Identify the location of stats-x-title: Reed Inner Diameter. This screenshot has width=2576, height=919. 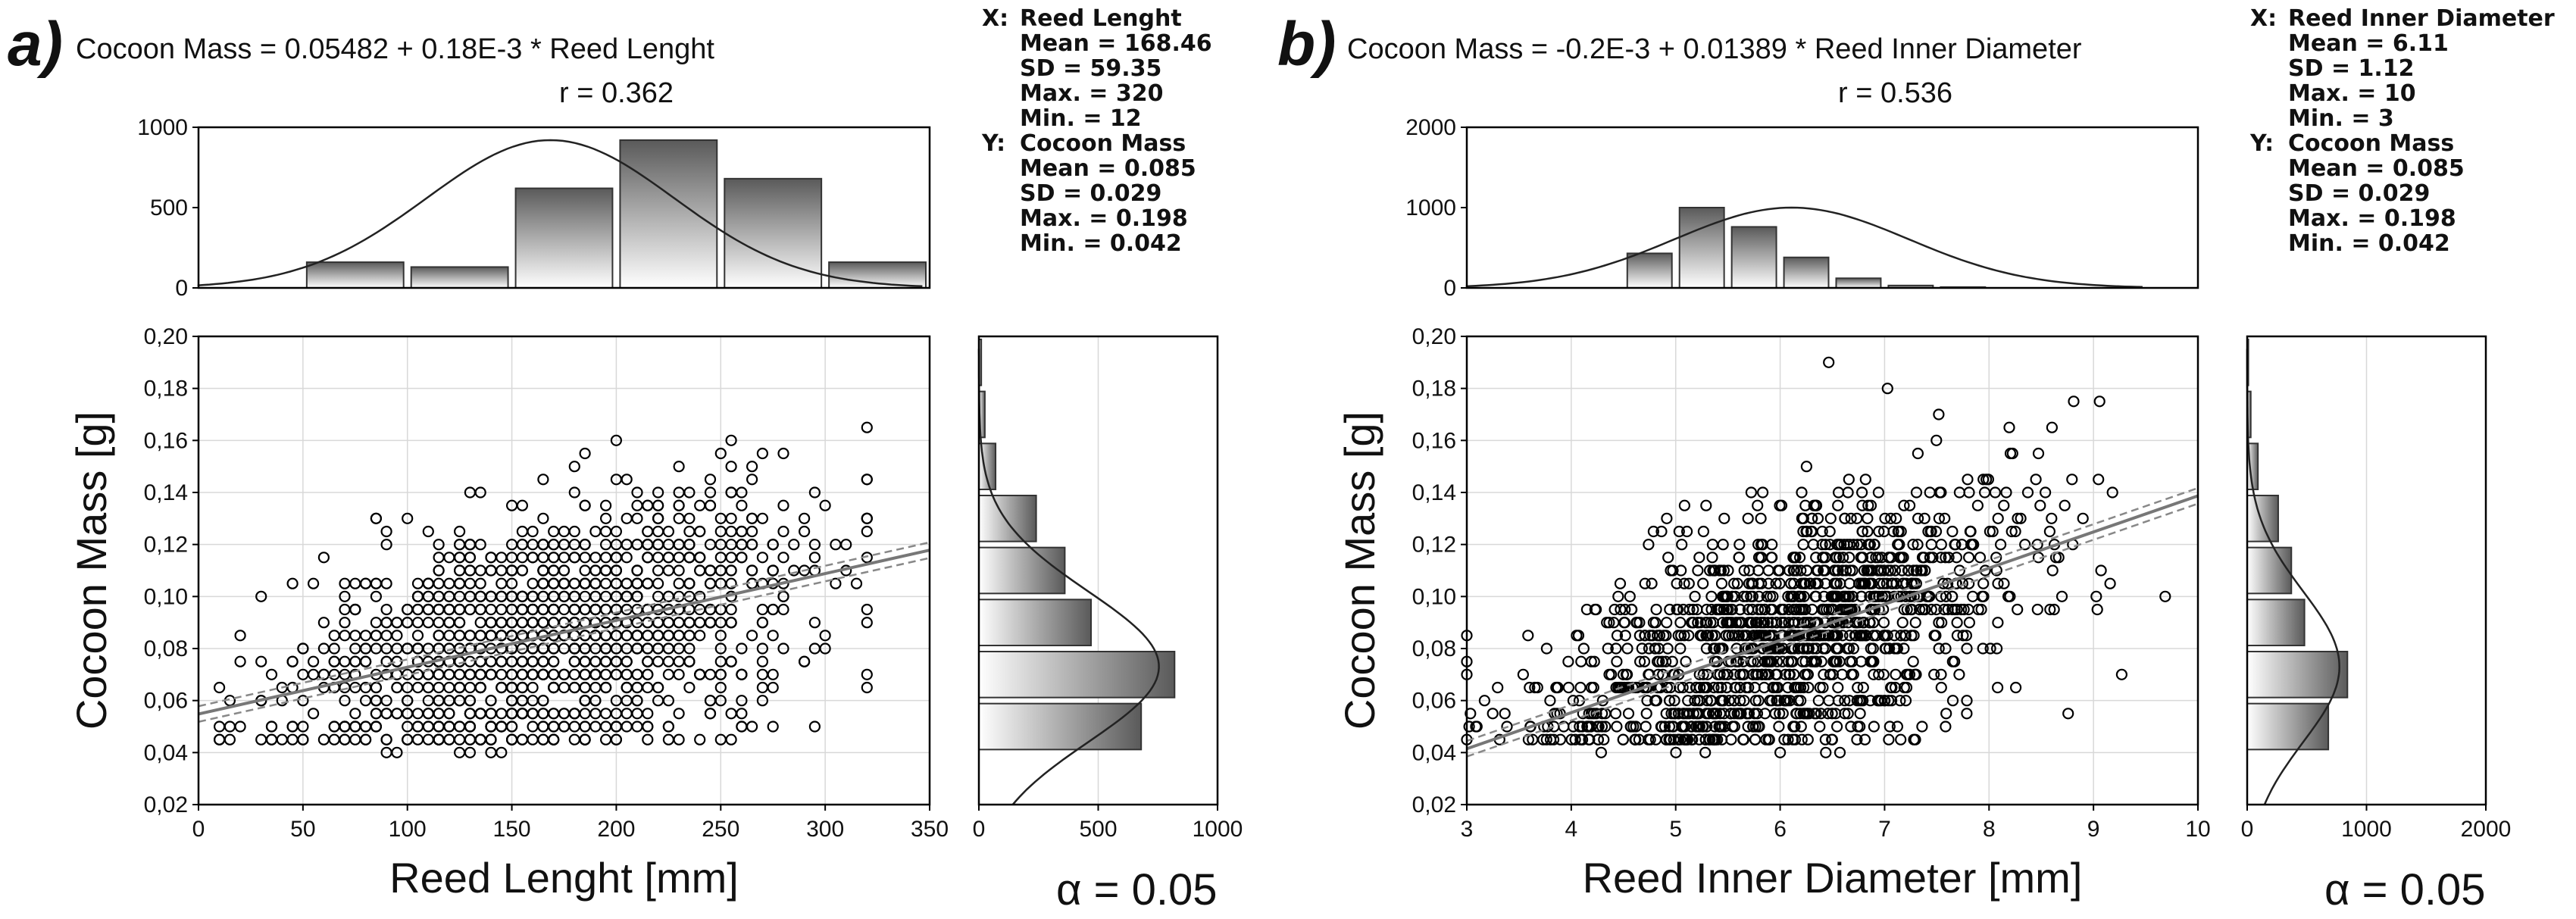
(2421, 18).